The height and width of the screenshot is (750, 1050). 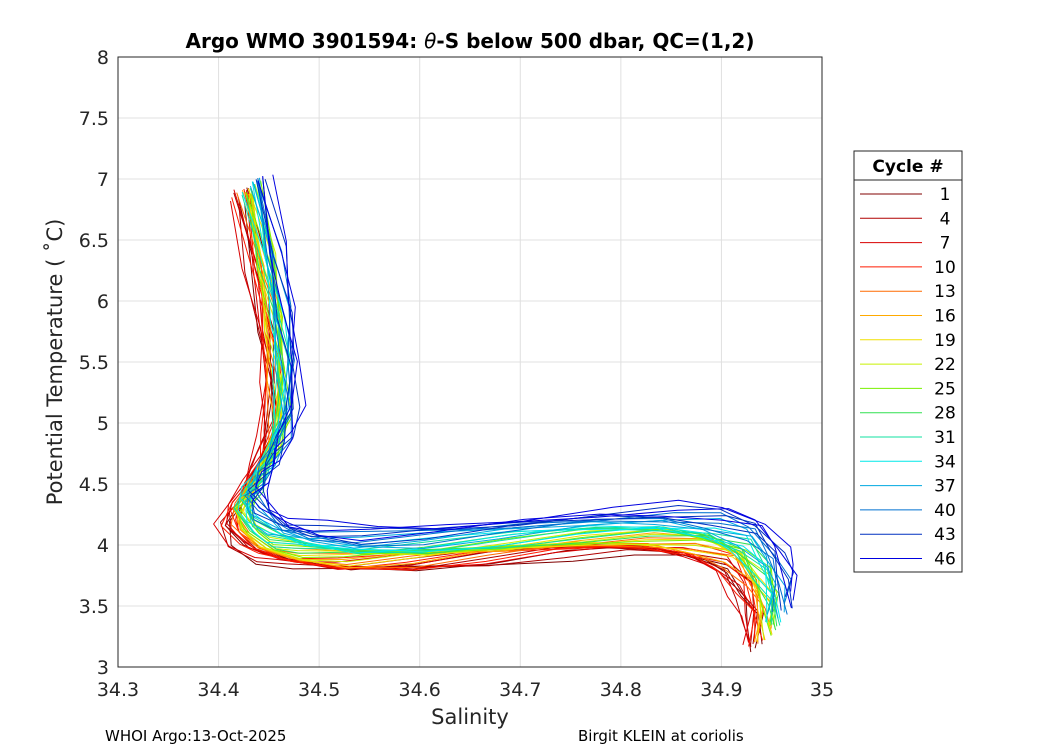 I want to click on legend-items: 1 4 7 10 13 16 19 22 25 28 31 34 37 40 43 46, so click(x=908, y=377).